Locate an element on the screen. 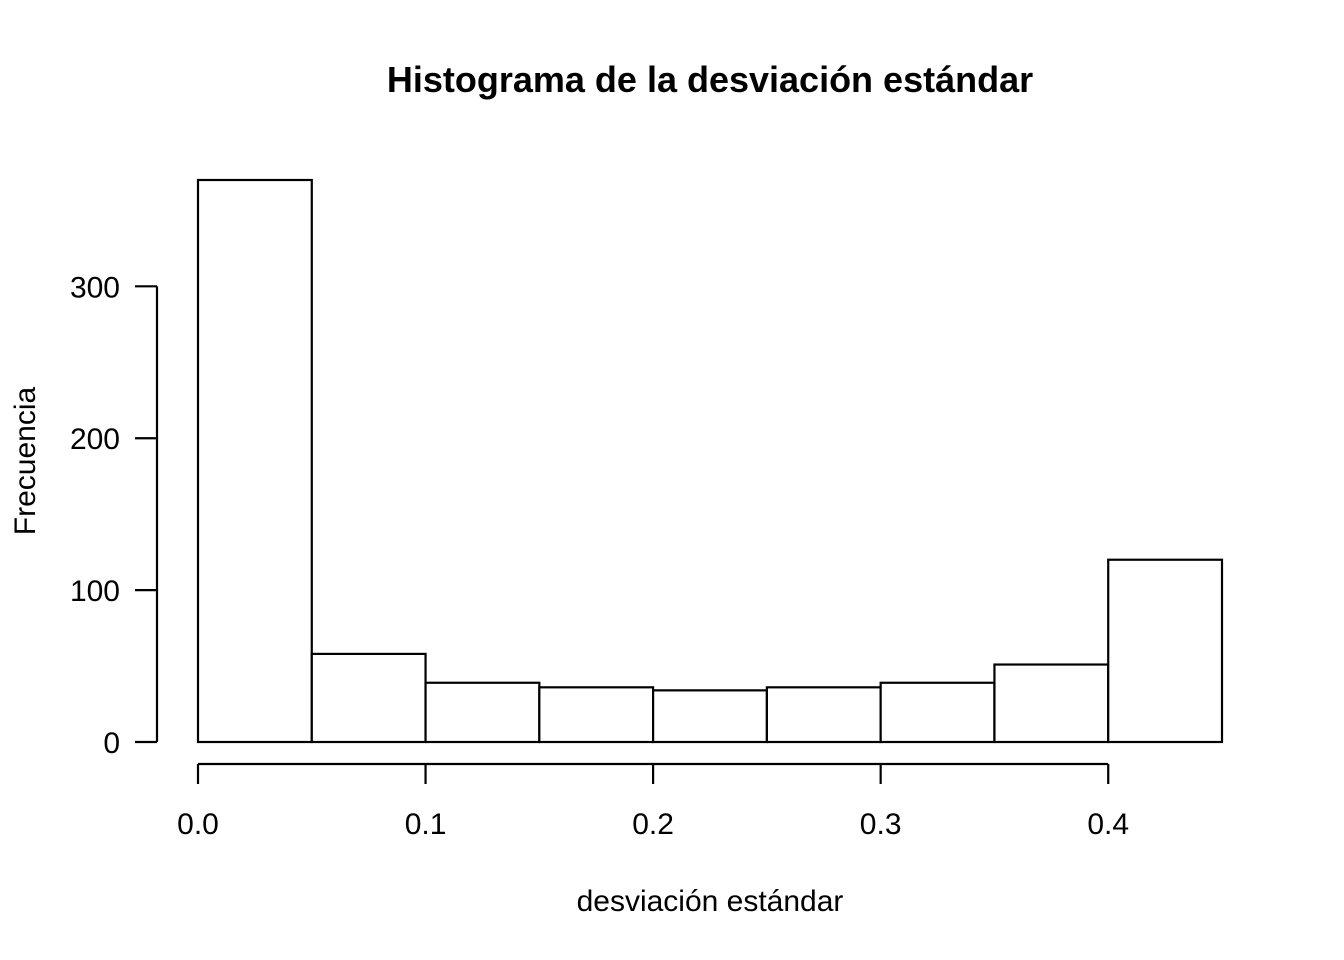 The width and height of the screenshot is (1344, 960). y-tick-label-4: 300 is located at coordinates (95, 287).